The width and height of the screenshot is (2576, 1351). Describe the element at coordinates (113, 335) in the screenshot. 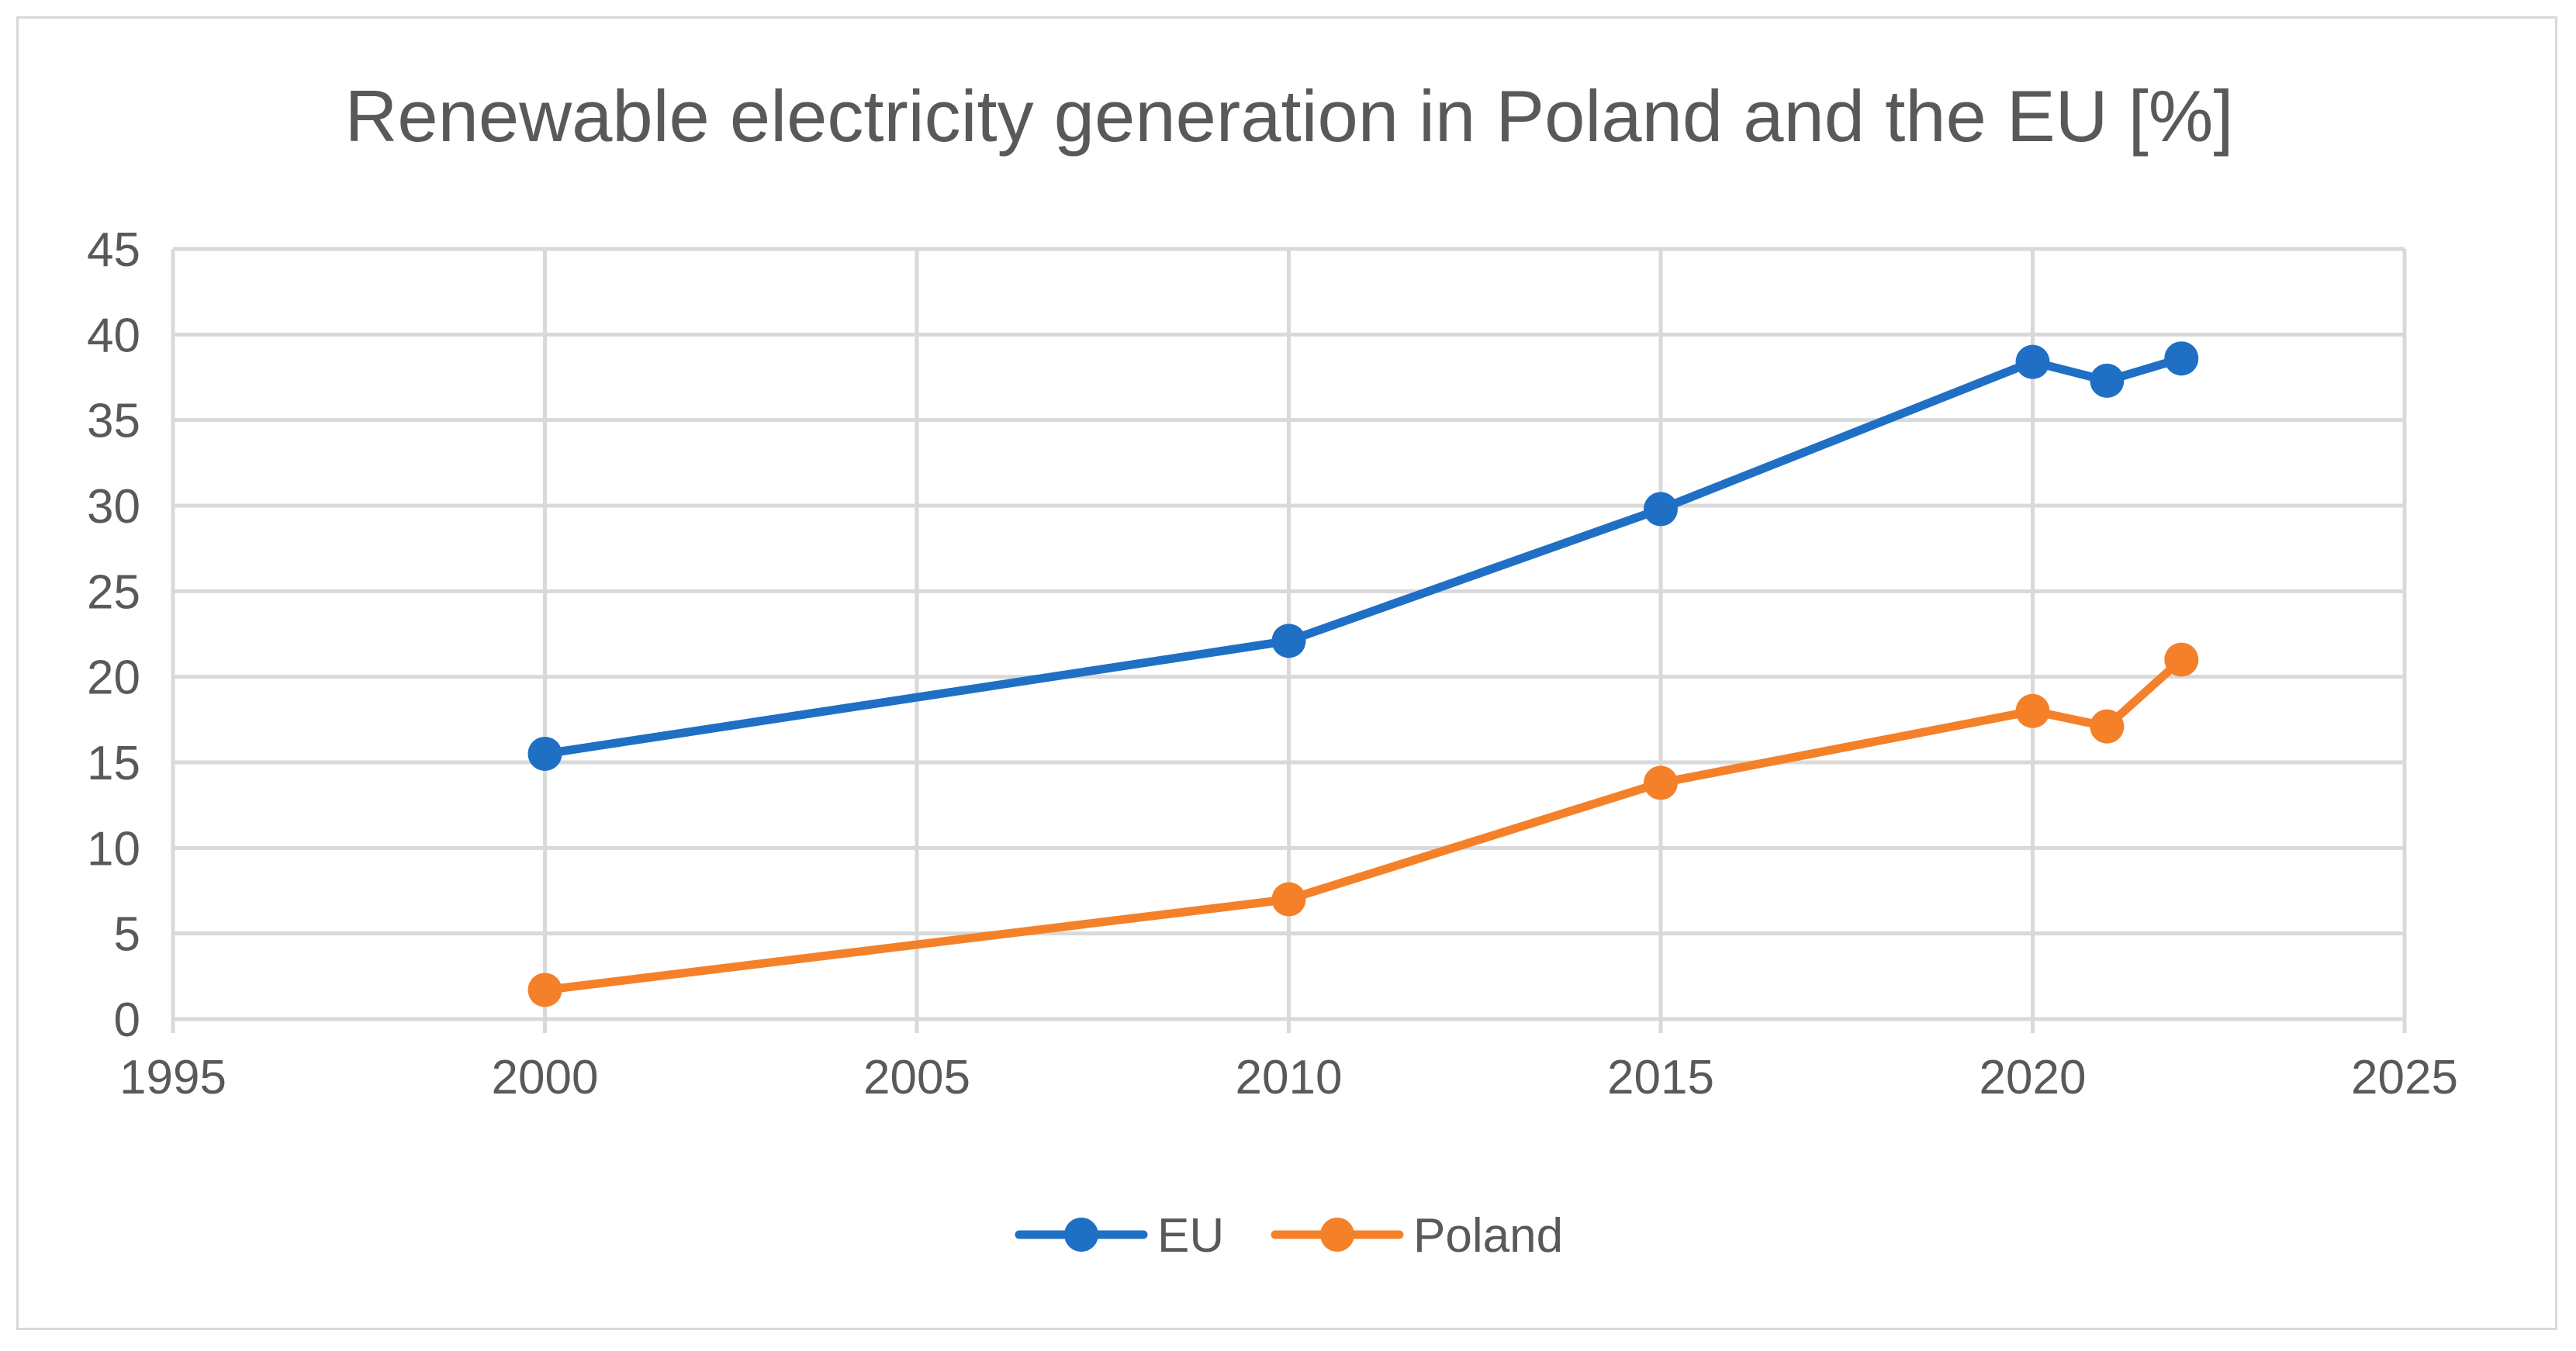

I see `y-tick-label: 40` at that location.